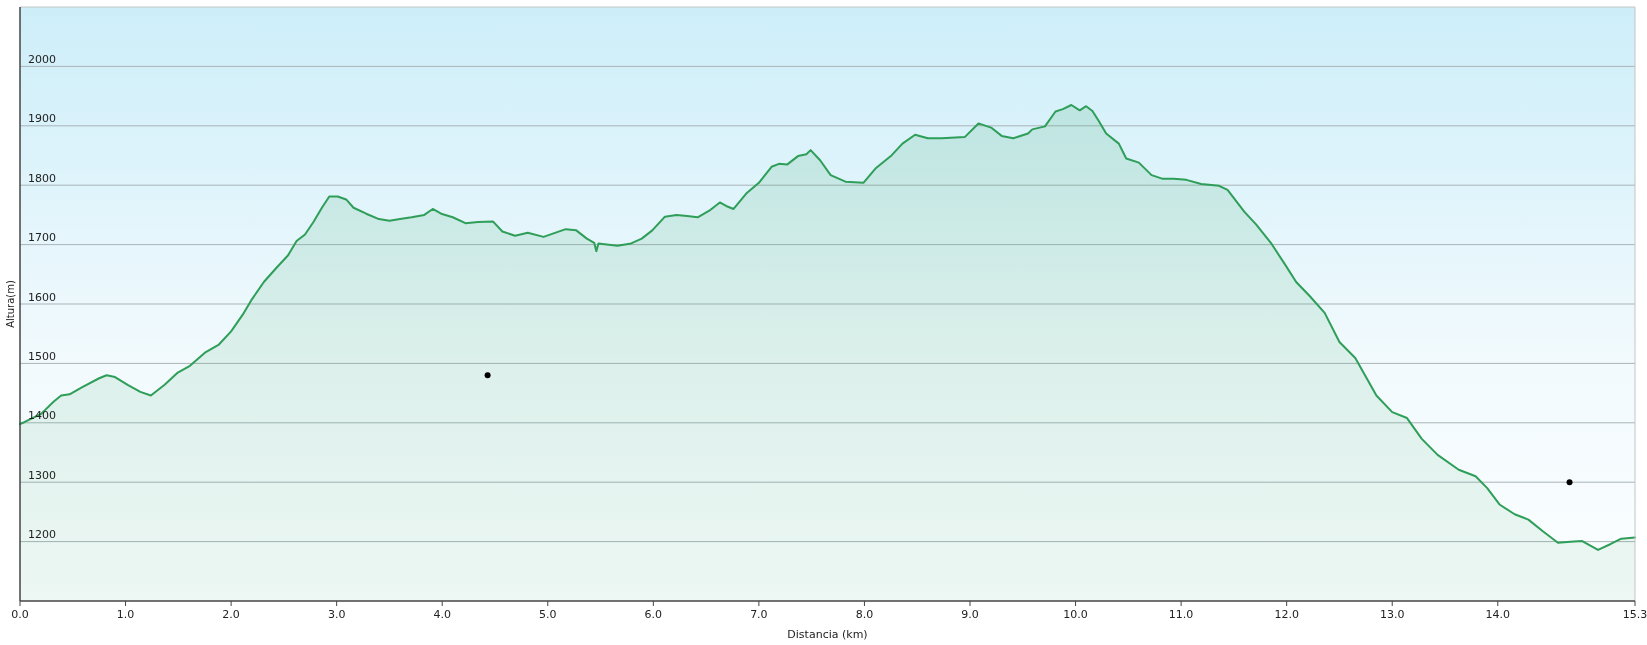  I want to click on y-tick-label: 1300, so click(42, 475).